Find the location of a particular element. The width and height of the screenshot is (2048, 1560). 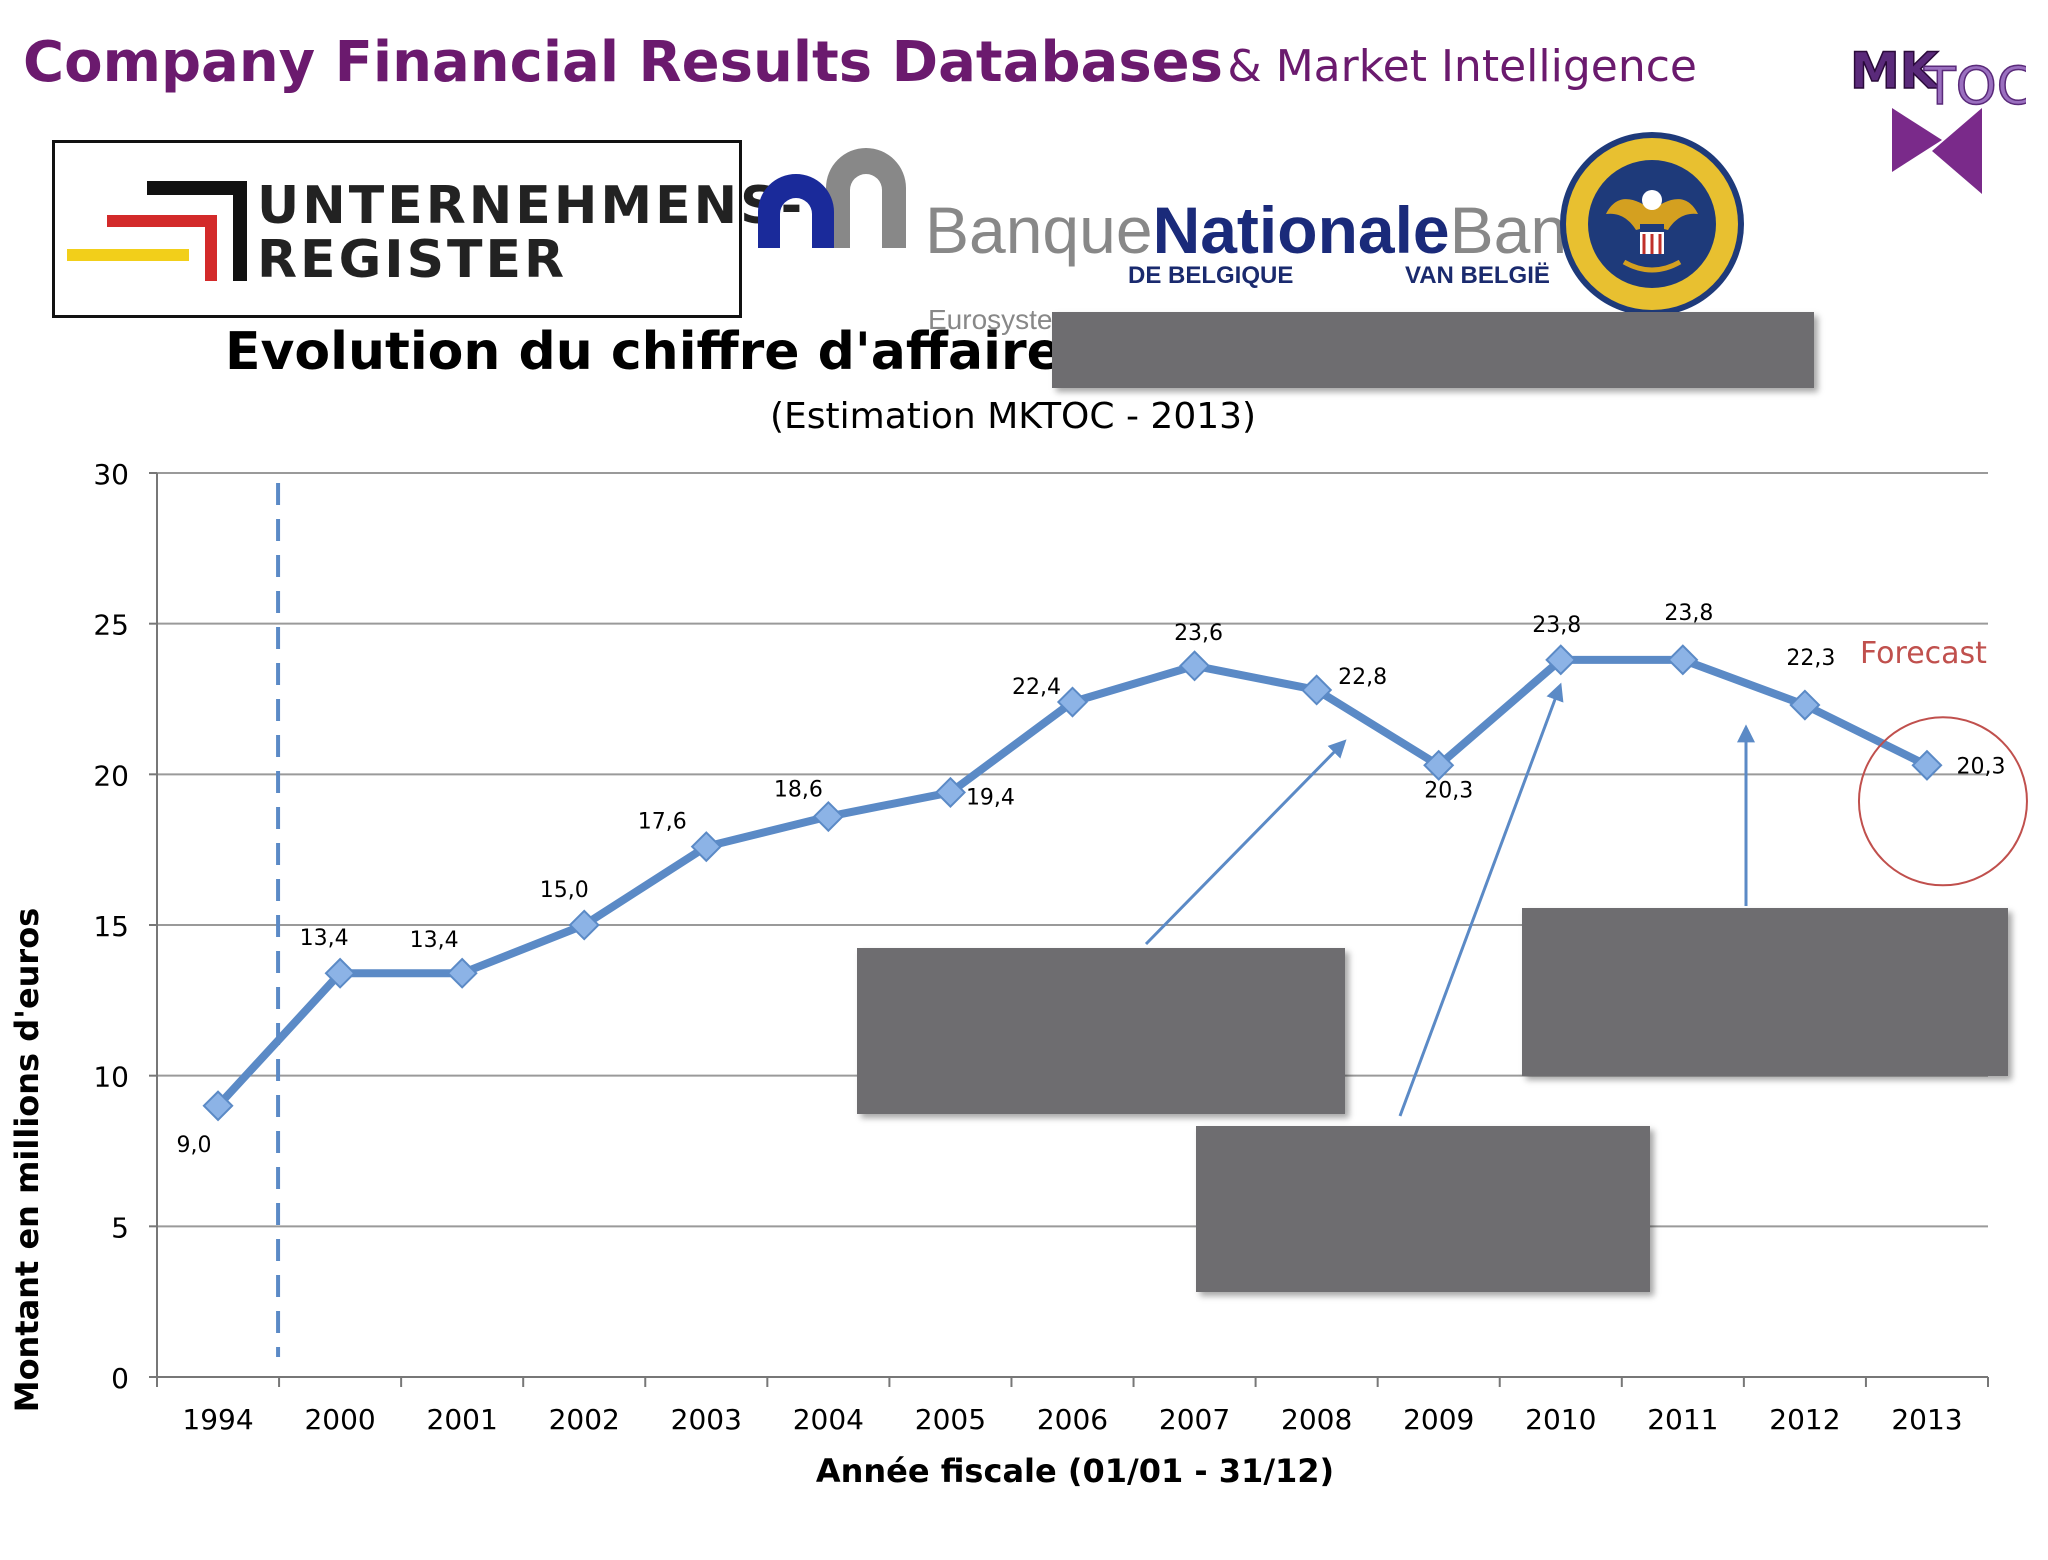

data-label: 22,3 is located at coordinates (1810, 658).